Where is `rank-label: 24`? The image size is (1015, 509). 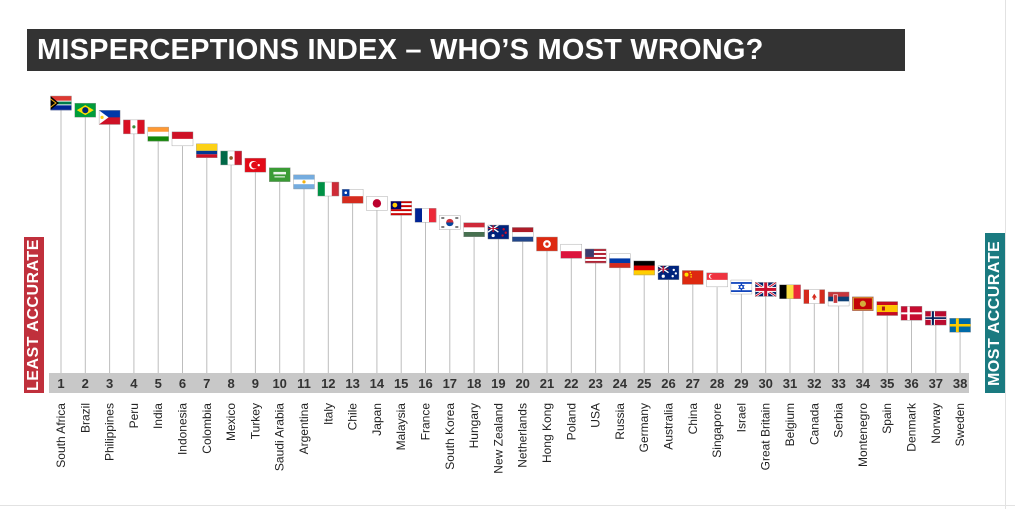
rank-label: 24 is located at coordinates (620, 383).